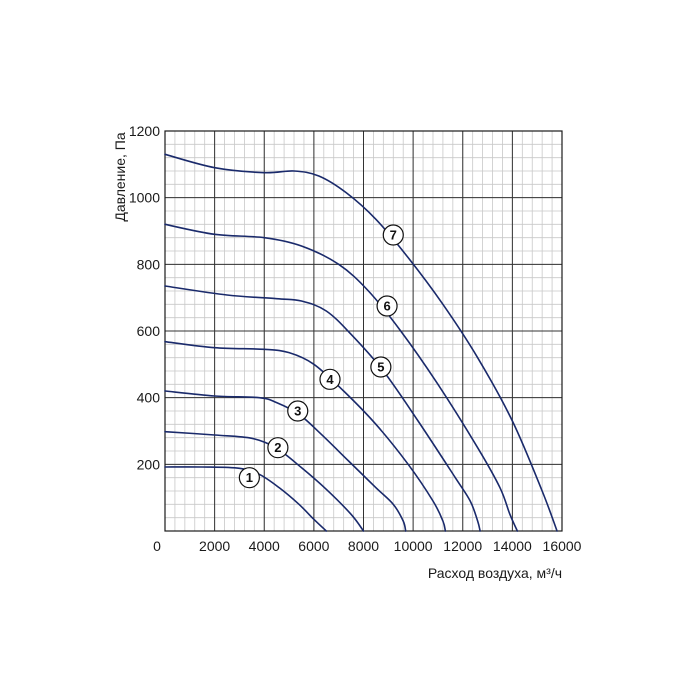 Image resolution: width=700 pixels, height=700 pixels. Describe the element at coordinates (562, 546) in the screenshot. I see `x-tick-label: 16000` at that location.